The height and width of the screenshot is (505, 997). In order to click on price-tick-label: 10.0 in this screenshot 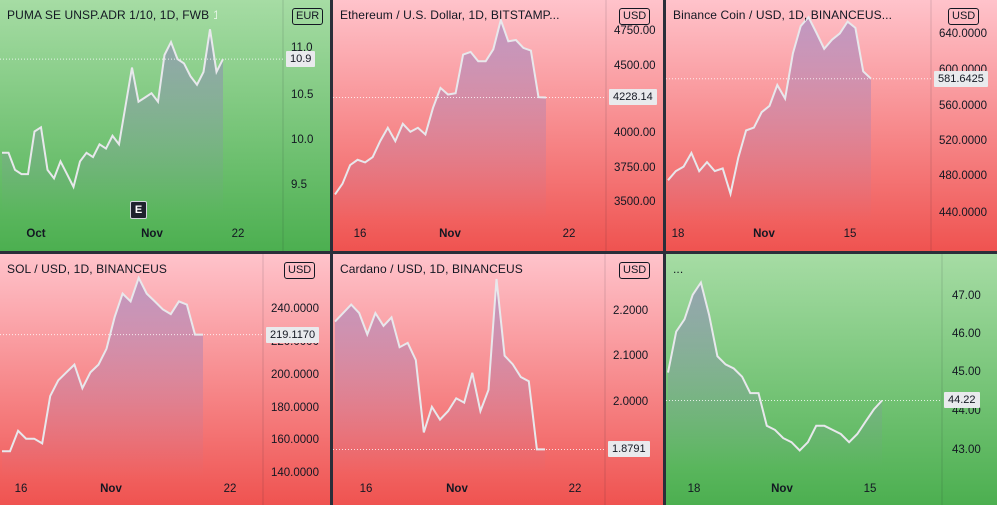, I will do `click(302, 140)`.